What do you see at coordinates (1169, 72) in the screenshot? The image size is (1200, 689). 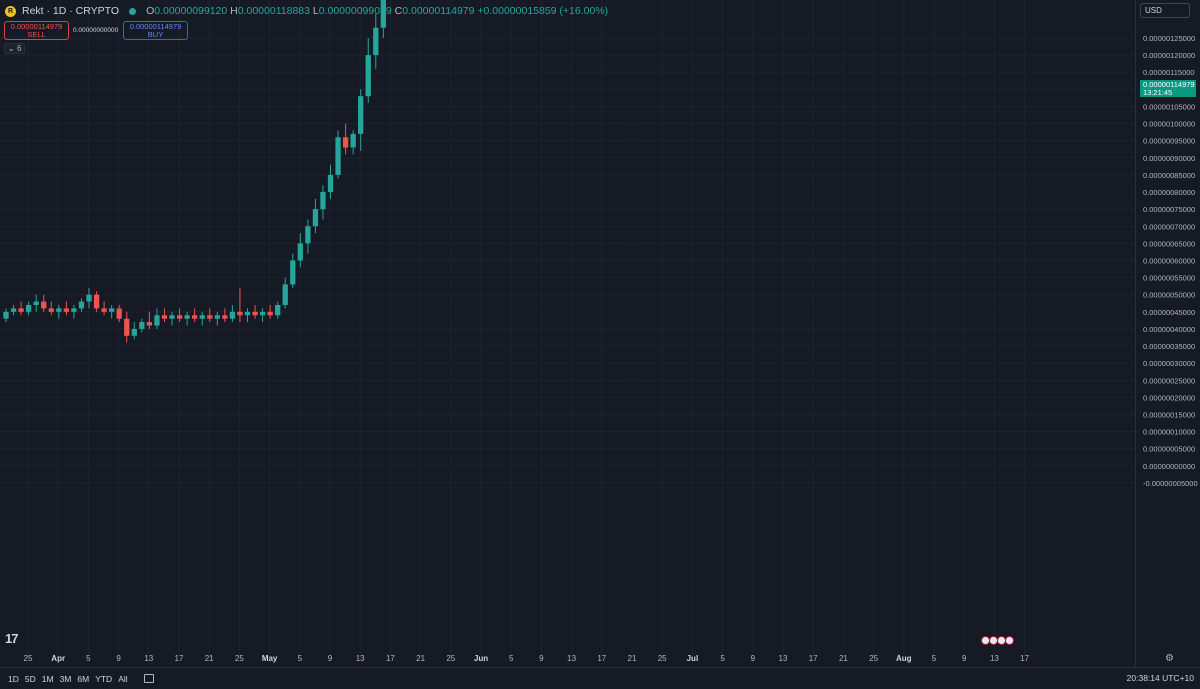 I see `y-tick-label: 0.00000115000` at bounding box center [1169, 72].